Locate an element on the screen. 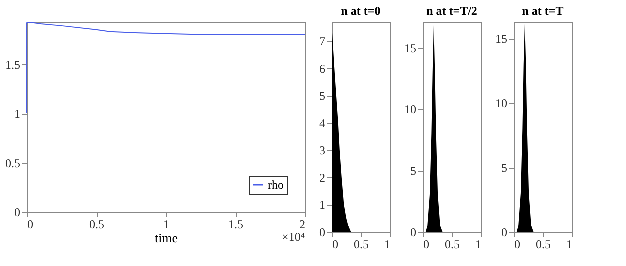 The image size is (626, 266). x-tick-label: 2 is located at coordinates (303, 225).